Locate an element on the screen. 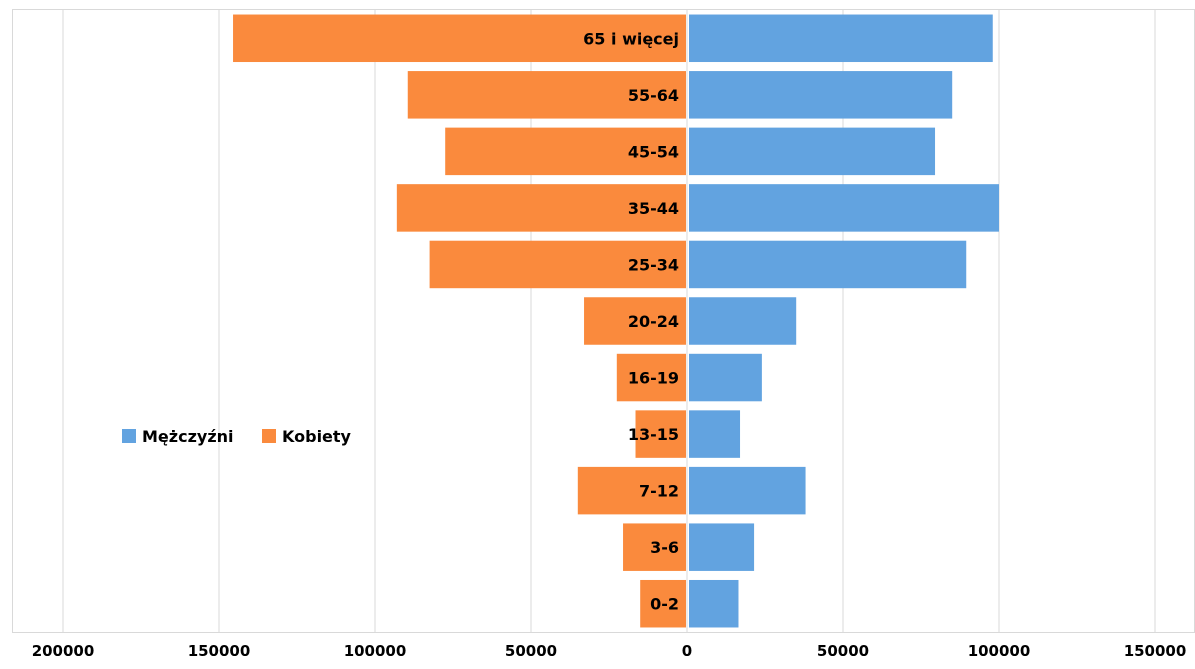 This screenshot has width=1195, height=669. category-label: 13-15 is located at coordinates (653, 434).